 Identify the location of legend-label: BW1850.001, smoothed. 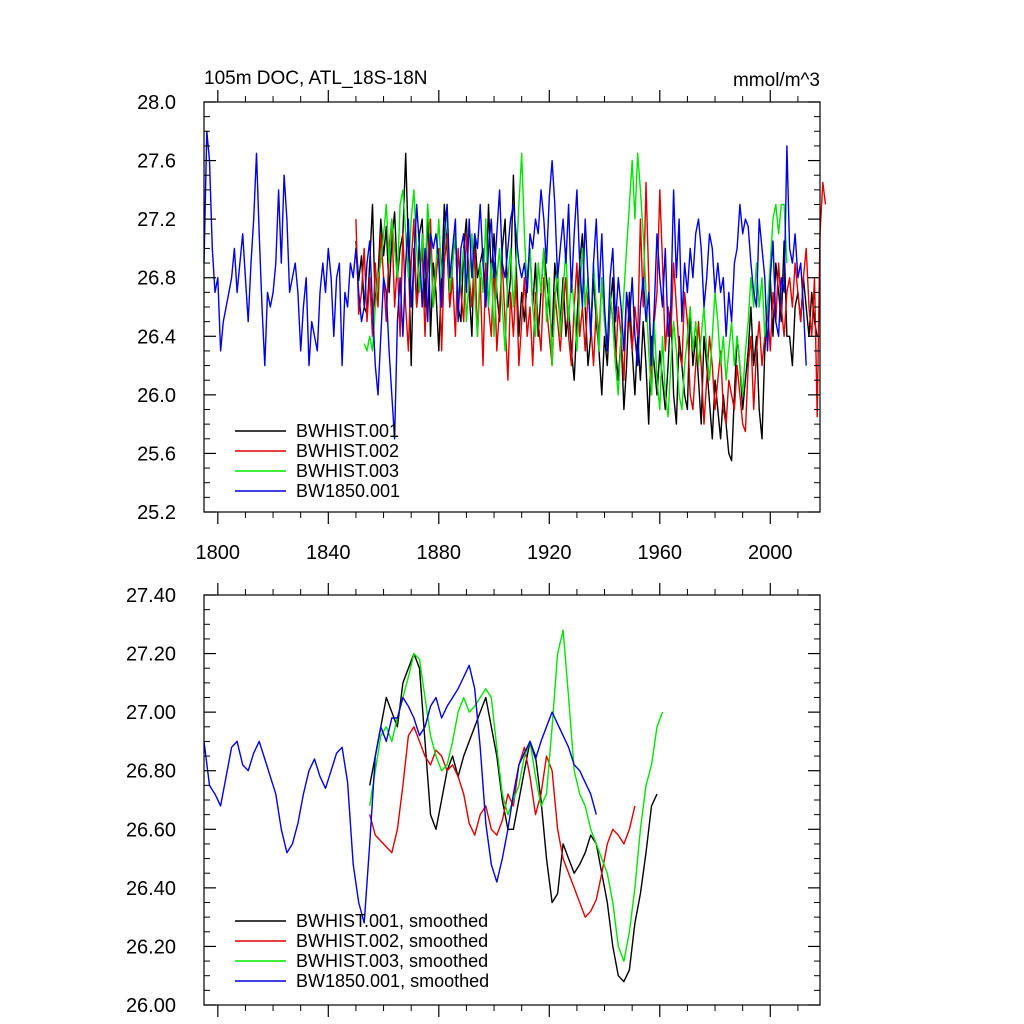
(392, 981).